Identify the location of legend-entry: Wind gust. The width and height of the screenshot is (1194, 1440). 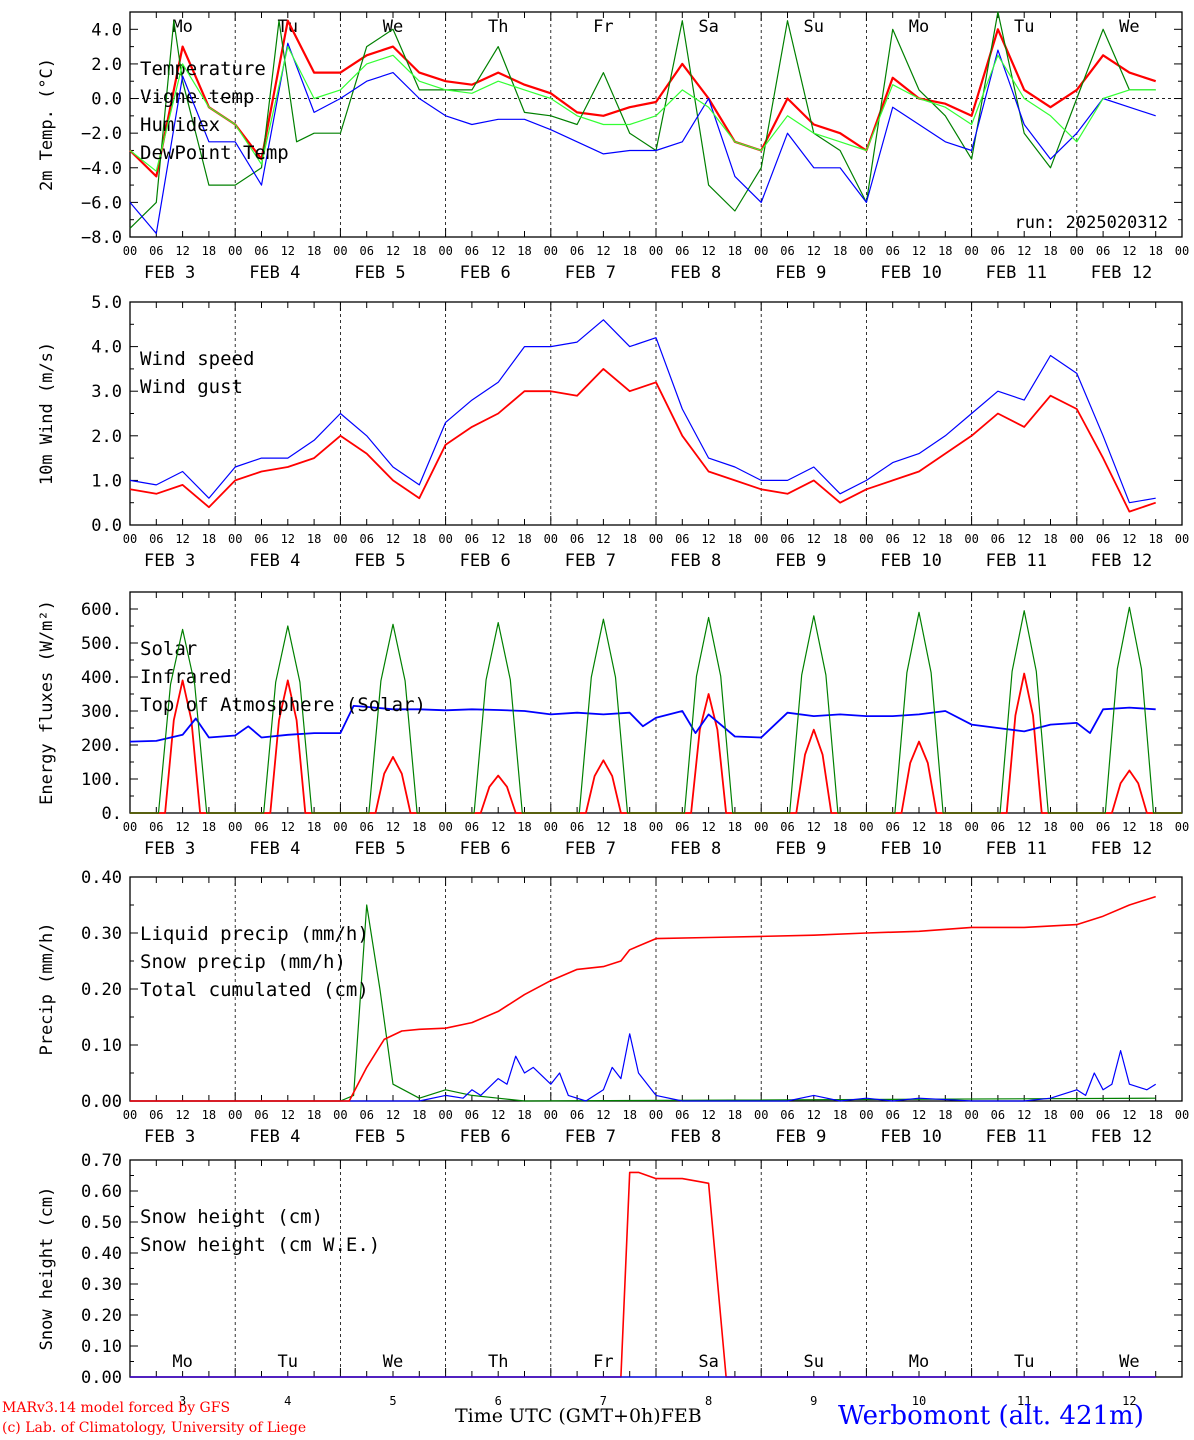
(191, 387).